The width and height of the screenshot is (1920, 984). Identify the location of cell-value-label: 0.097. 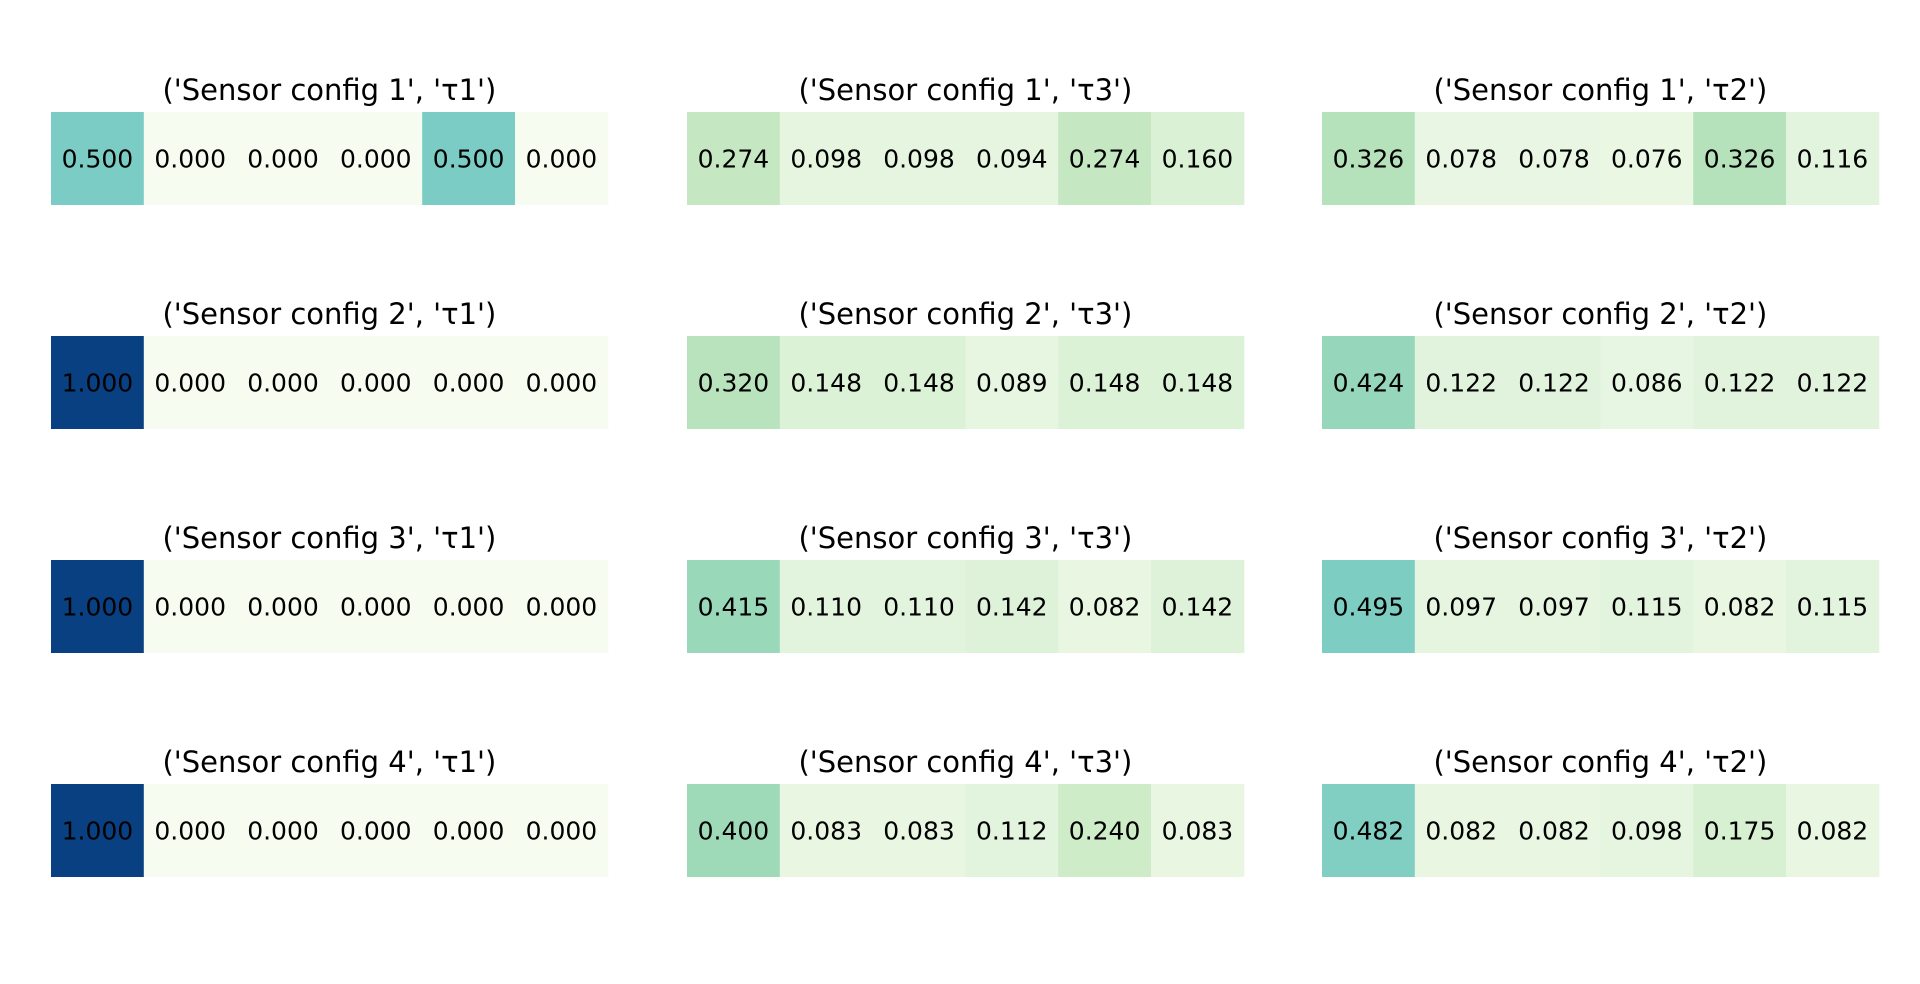
(1461, 607).